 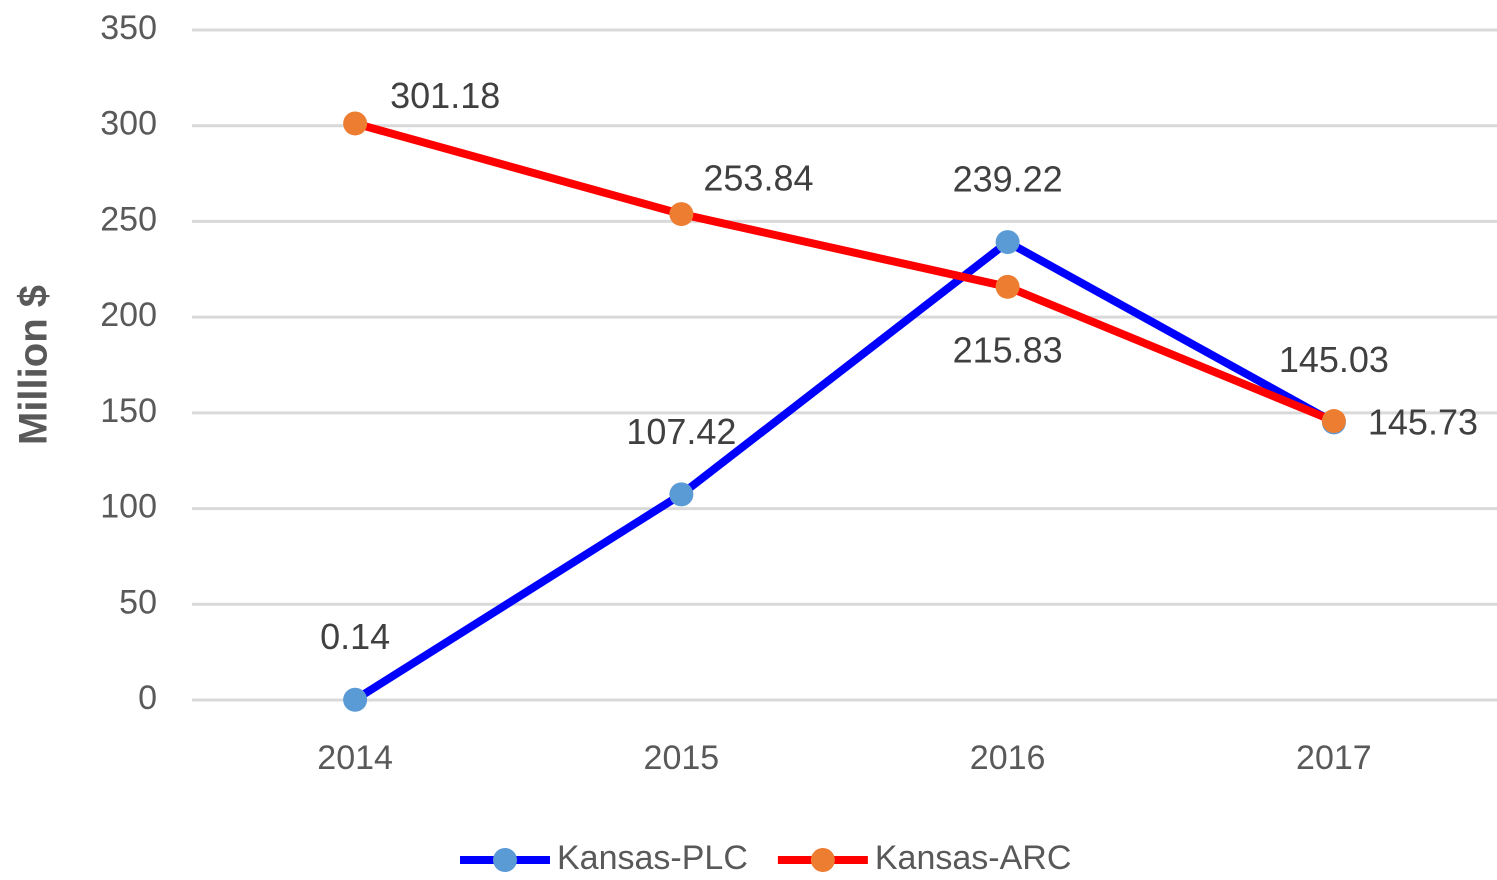 What do you see at coordinates (147, 698) in the screenshot?
I see `y-tick-label: 0` at bounding box center [147, 698].